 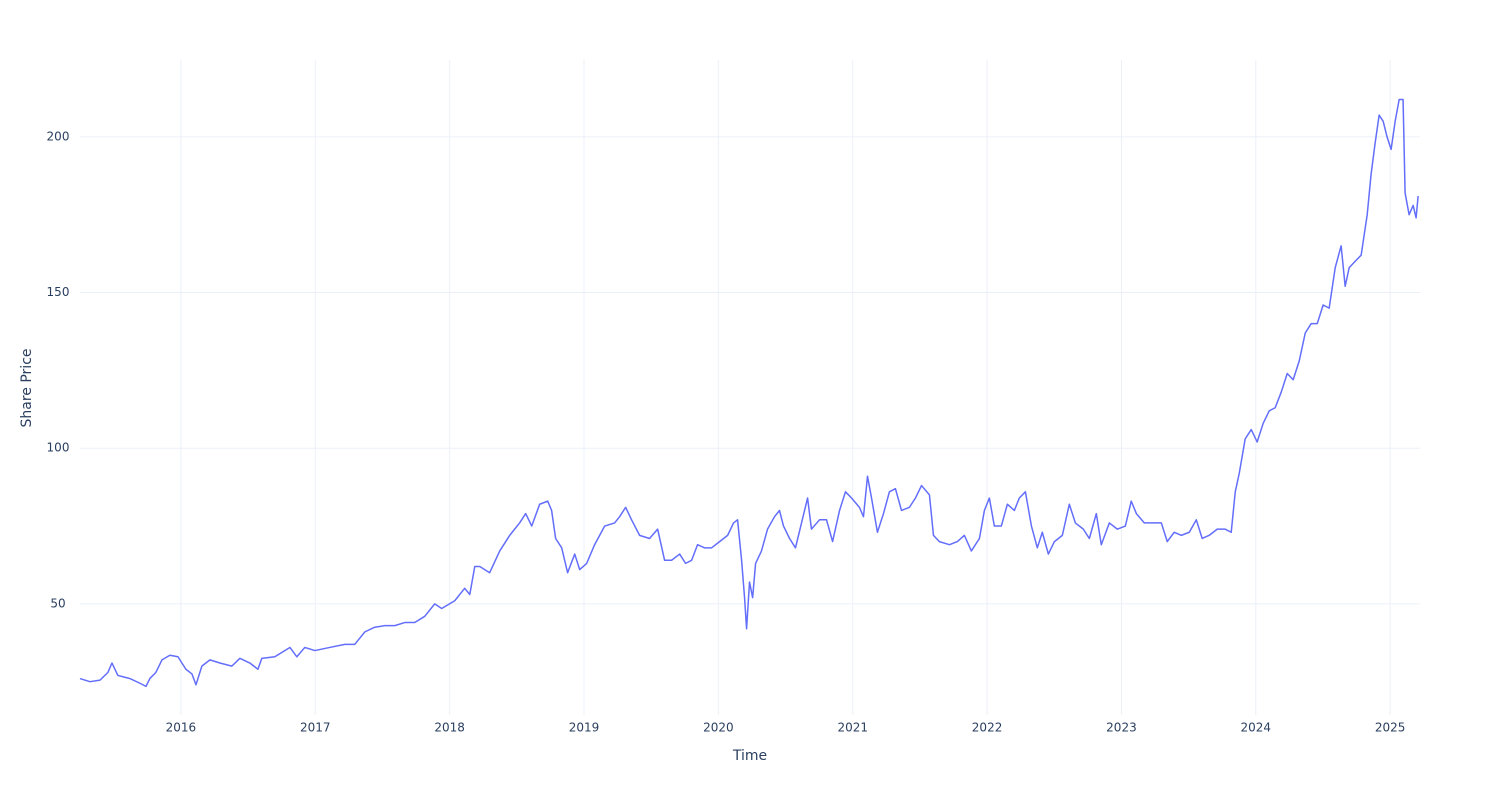 What do you see at coordinates (58, 448) in the screenshot?
I see `y-tick-label: 100` at bounding box center [58, 448].